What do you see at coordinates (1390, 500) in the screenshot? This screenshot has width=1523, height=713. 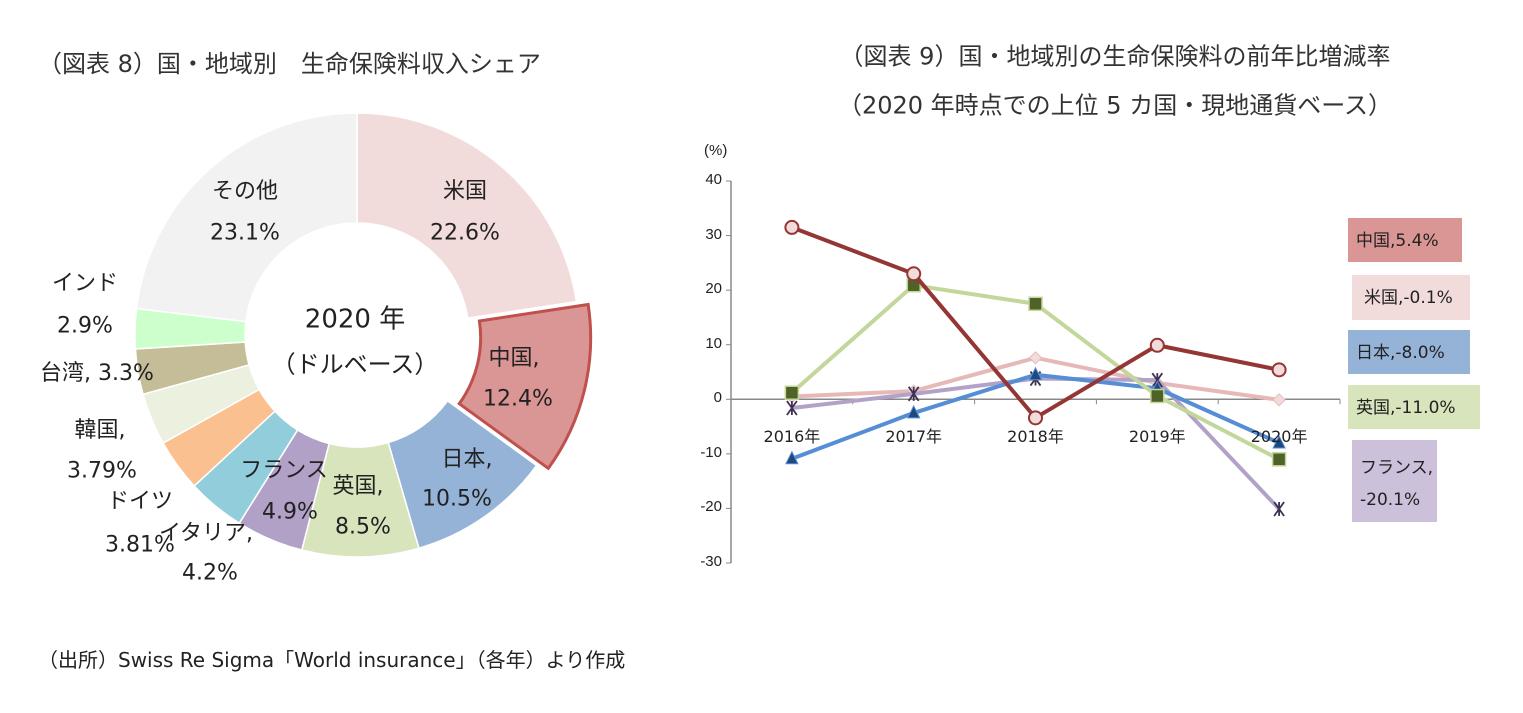 I see `legend-france-value: -20.1%` at bounding box center [1390, 500].